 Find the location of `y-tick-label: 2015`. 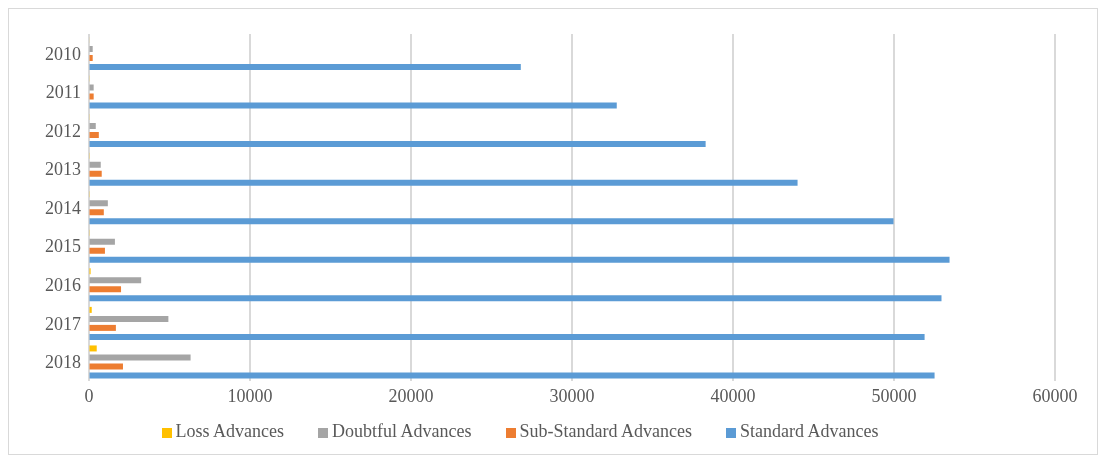

y-tick-label: 2015 is located at coordinates (63, 246).